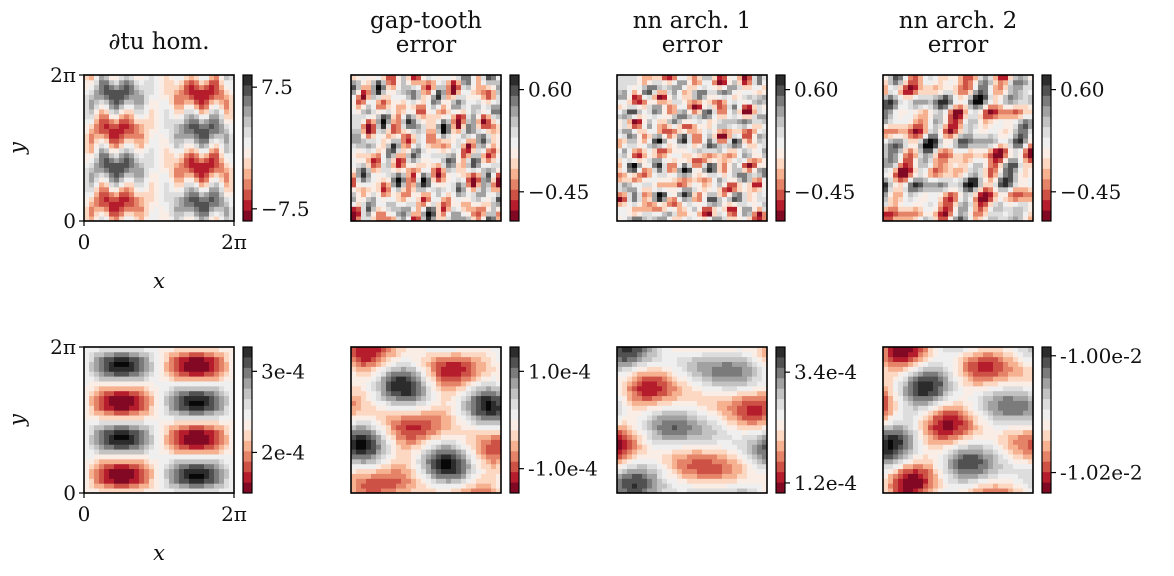 The image size is (1174, 576). Describe the element at coordinates (159, 148) in the screenshot. I see `plot-frame` at that location.